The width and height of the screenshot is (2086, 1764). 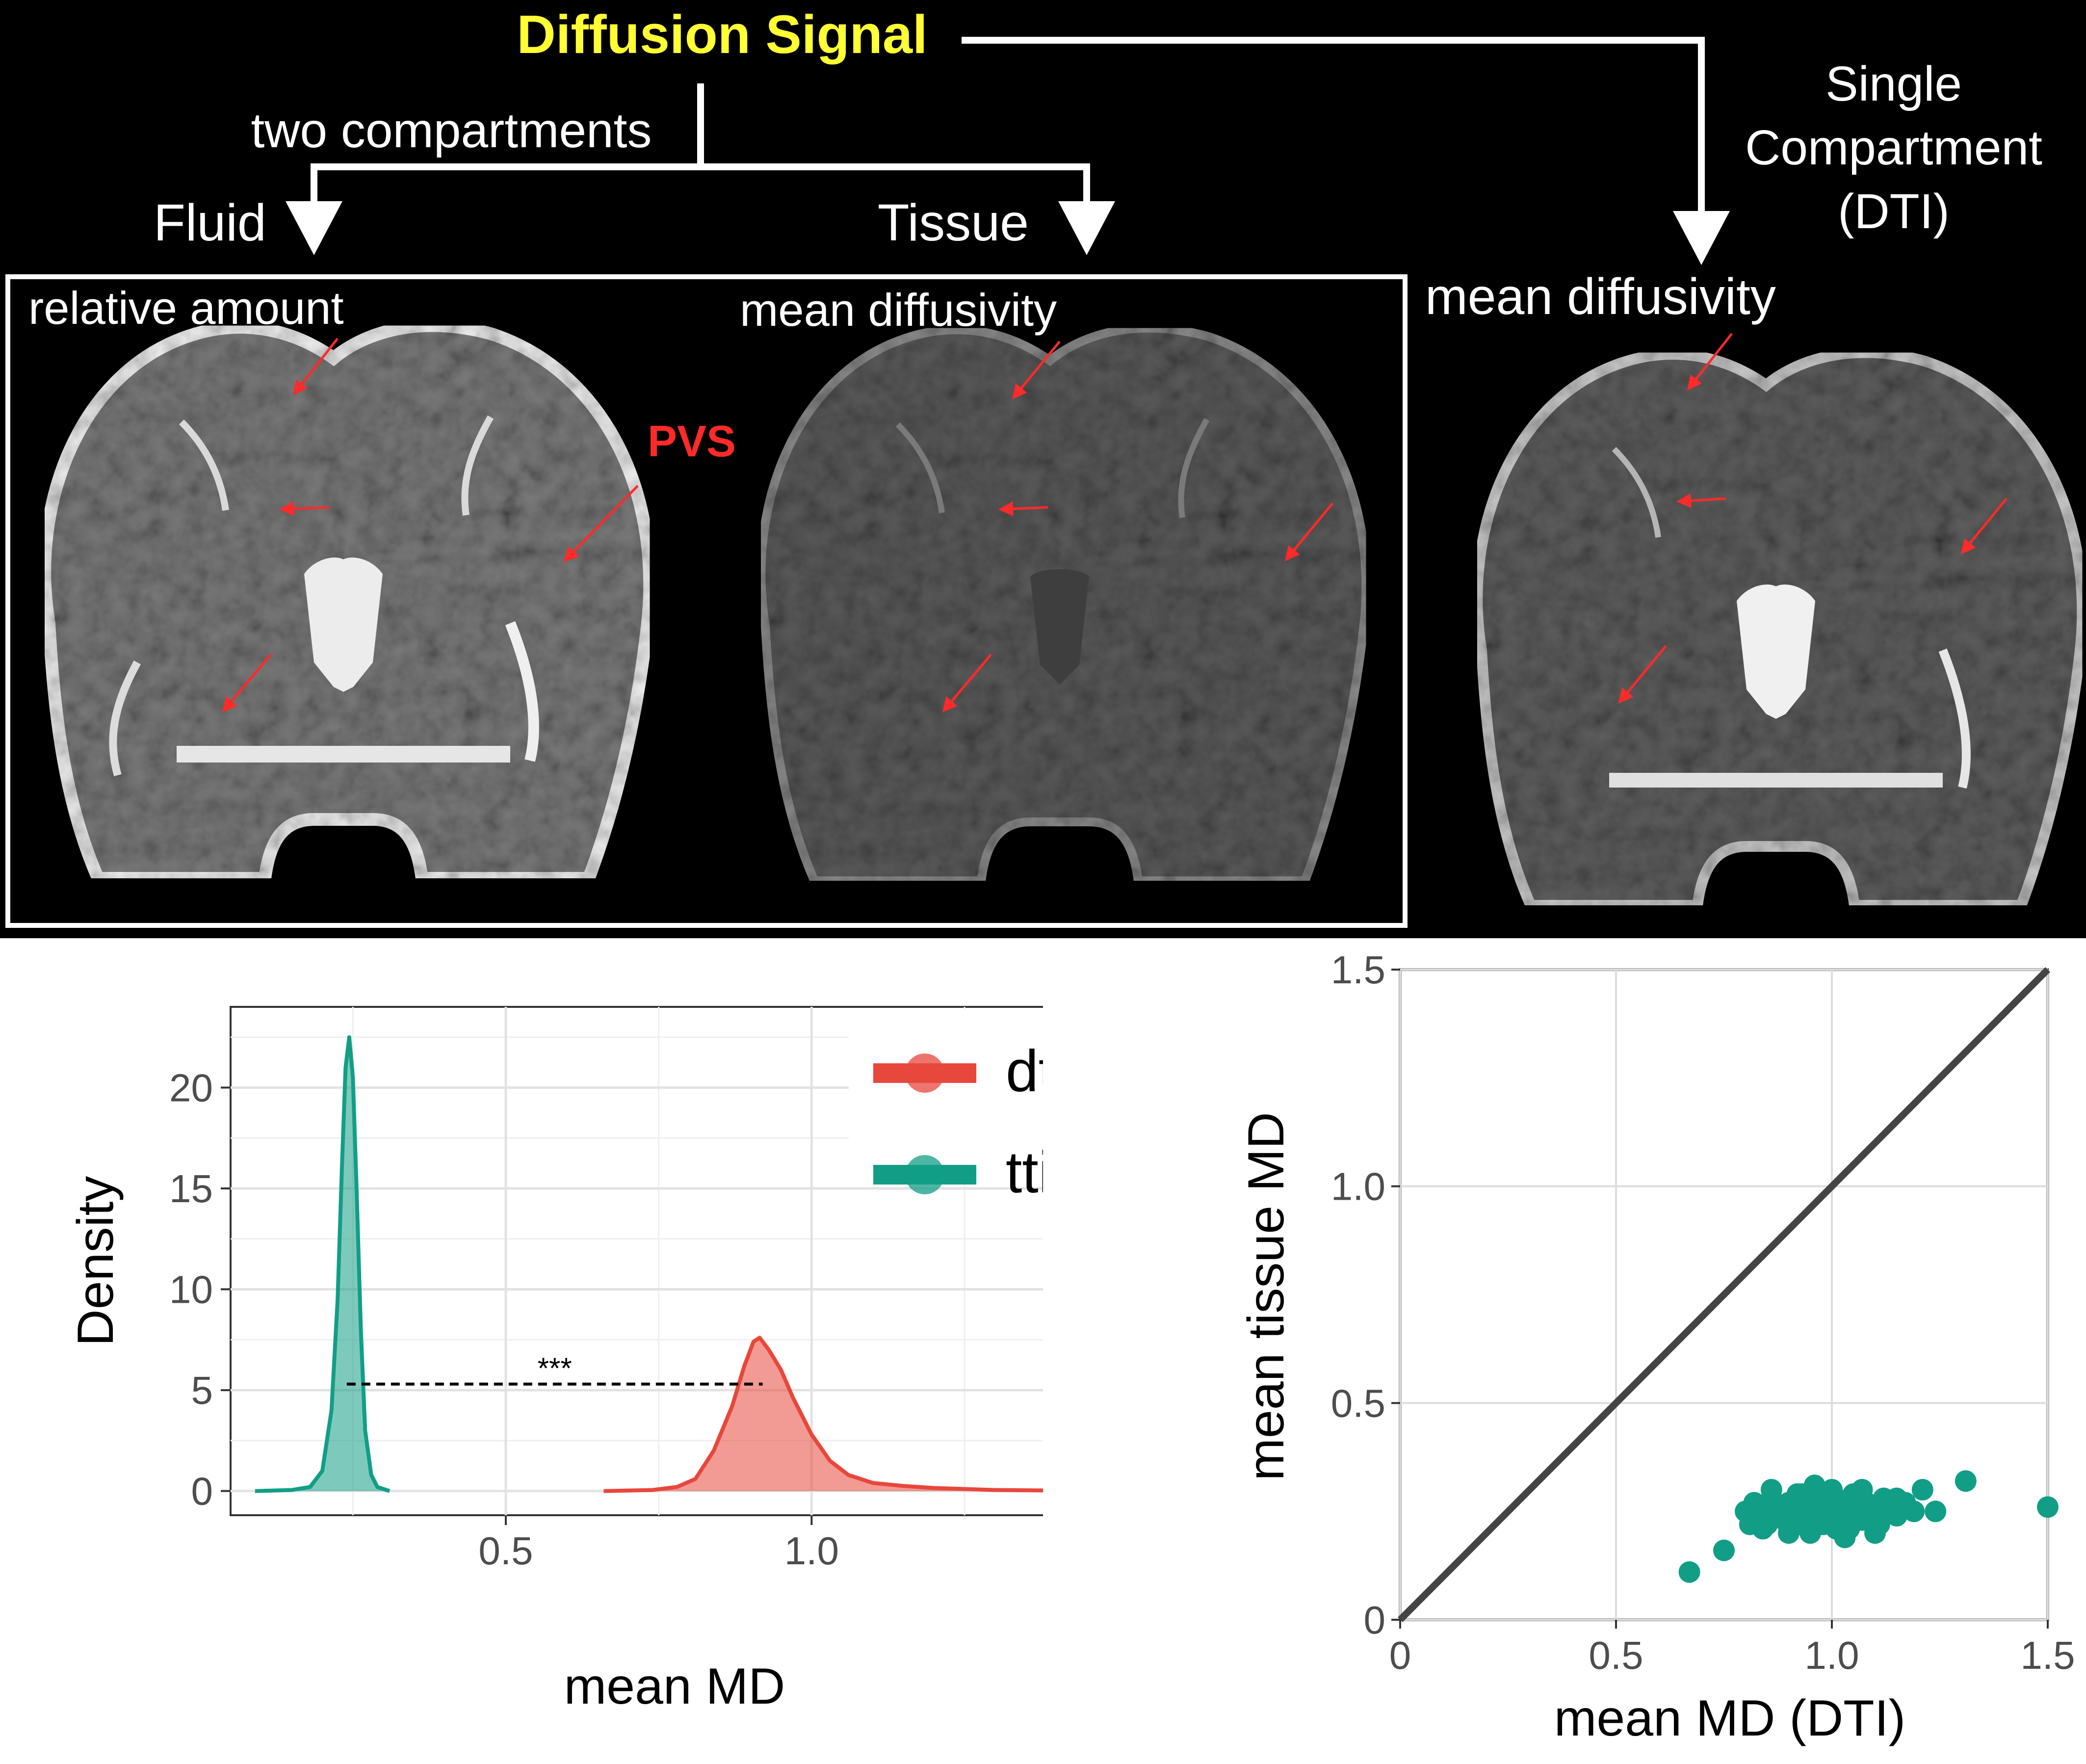 I want to click on y-tick-label: 1.5, so click(x=1358, y=970).